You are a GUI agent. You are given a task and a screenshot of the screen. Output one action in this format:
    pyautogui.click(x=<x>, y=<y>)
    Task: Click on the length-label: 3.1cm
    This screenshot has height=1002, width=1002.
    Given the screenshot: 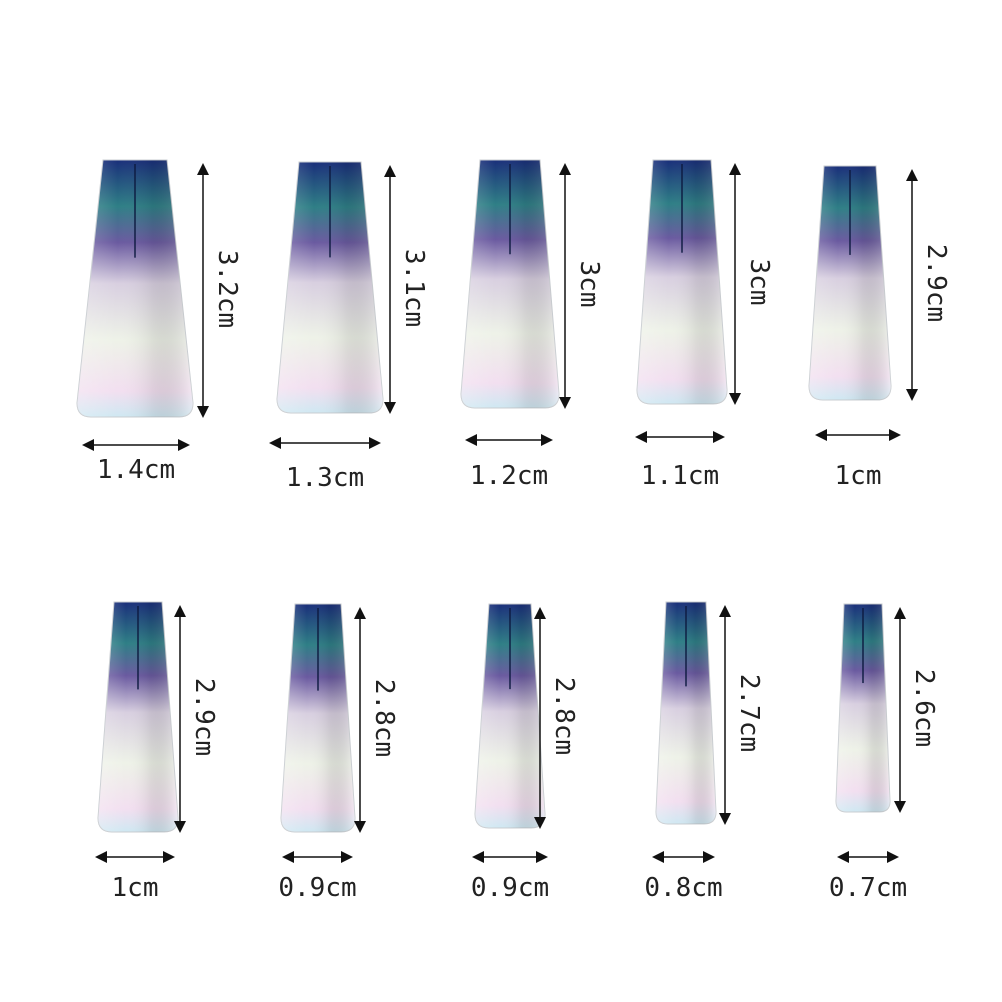 What is the action you would take?
    pyautogui.click(x=414, y=287)
    